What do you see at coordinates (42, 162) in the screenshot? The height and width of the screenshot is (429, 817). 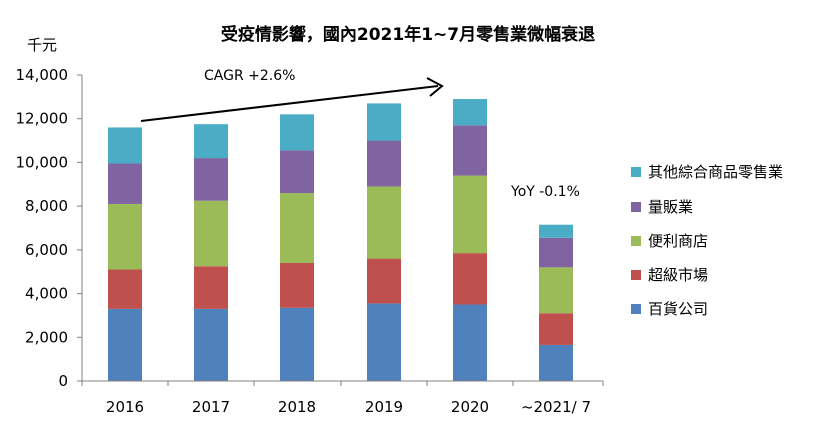 I see `y-tick-label: 10,000` at bounding box center [42, 162].